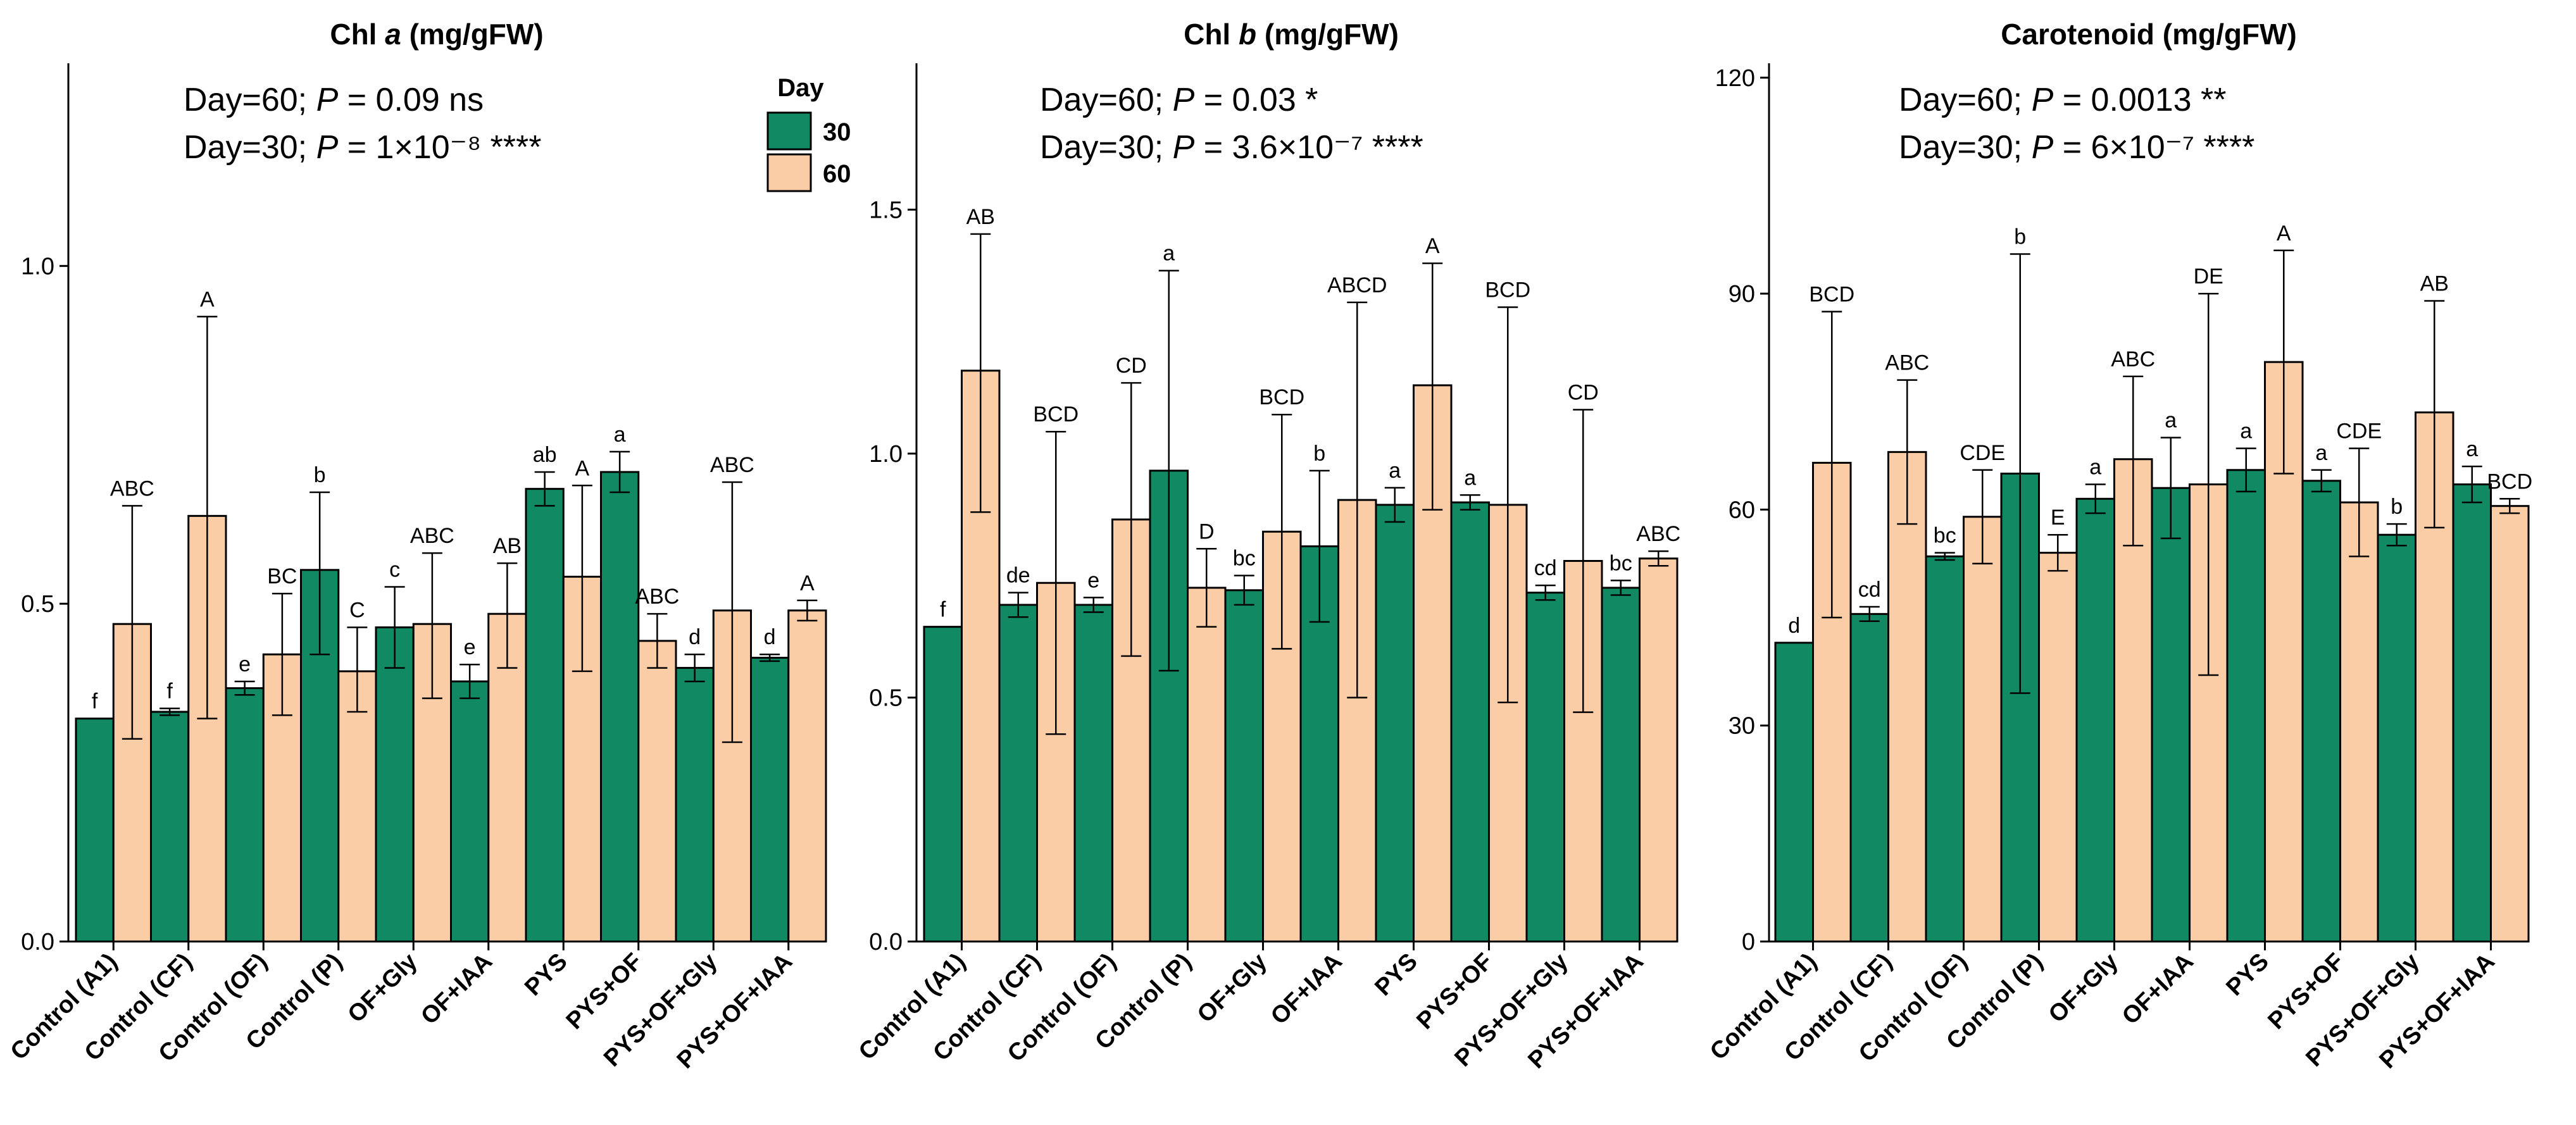 This screenshot has width=2576, height=1125. What do you see at coordinates (394, 569) in the screenshot?
I see `significance-label: c` at bounding box center [394, 569].